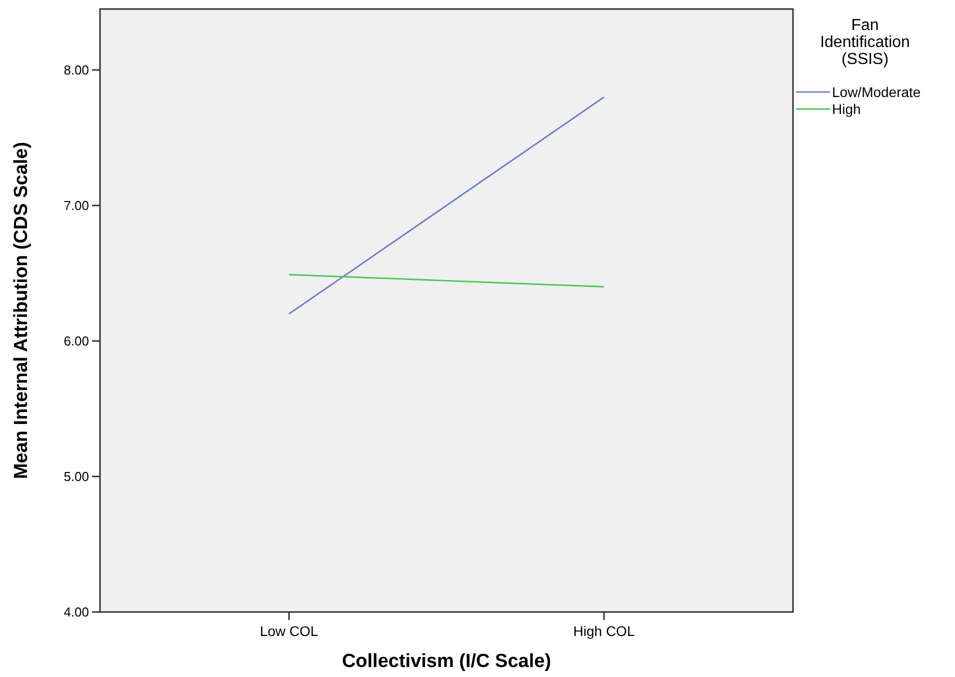 This screenshot has width=955, height=677. Describe the element at coordinates (865, 42) in the screenshot. I see `legend-title: Fan Identification (SSIS)` at that location.